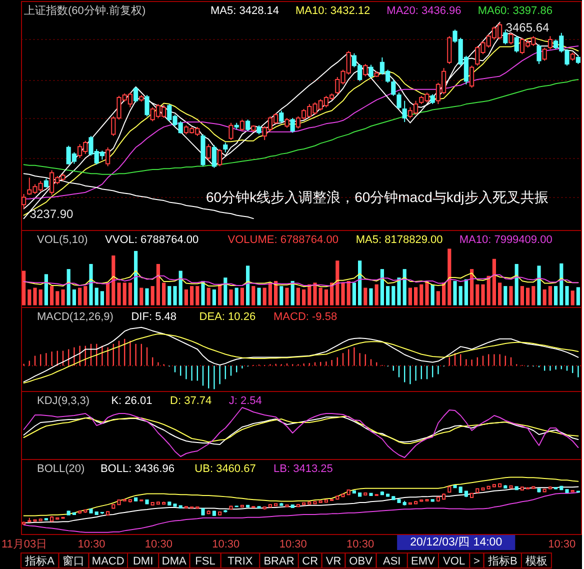 This screenshot has width=584, height=569. I want to click on text: ASI, so click(391, 562).